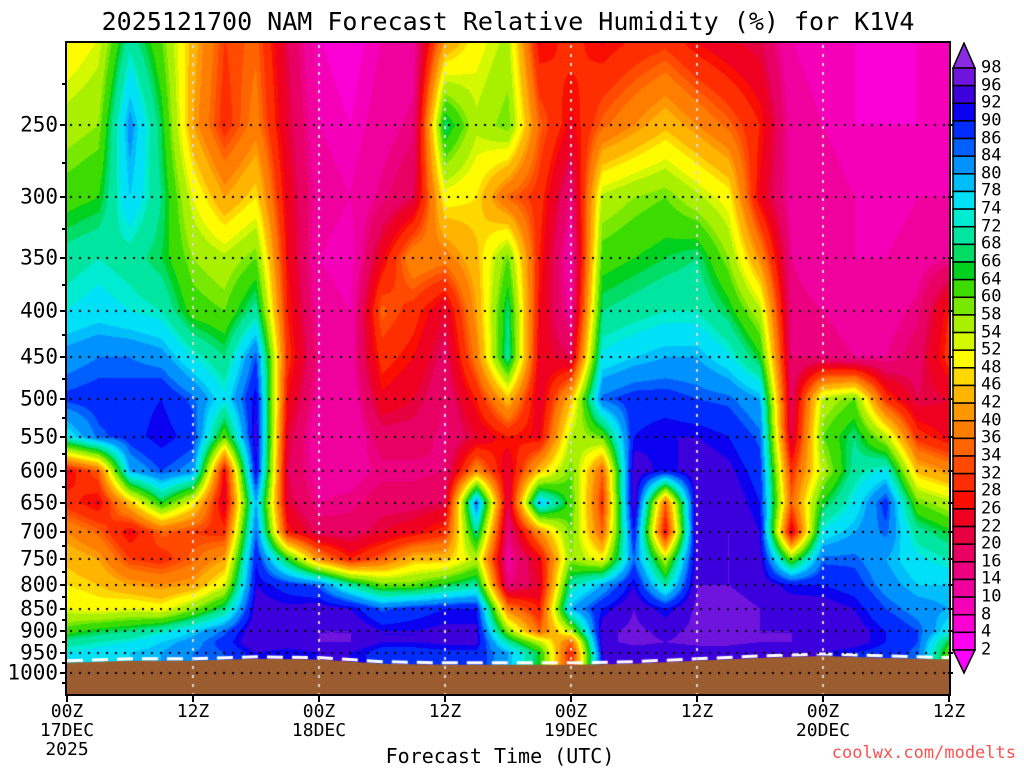 The width and height of the screenshot is (1024, 768). I want to click on y-tick-label: 750, so click(39, 558).